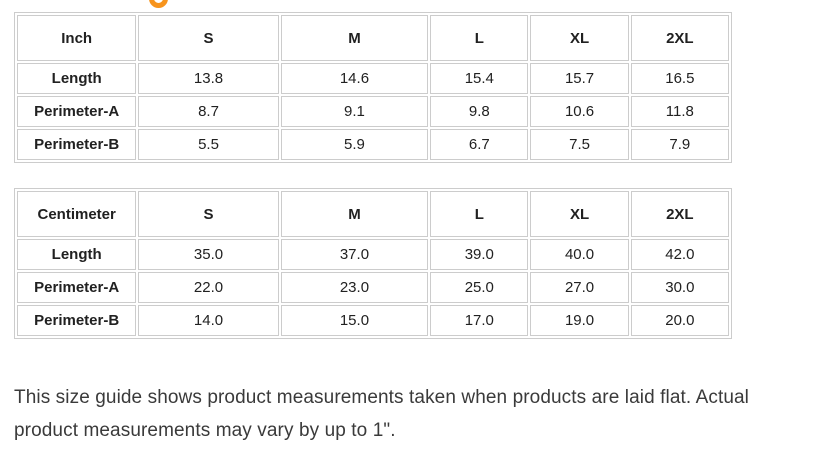 This screenshot has height=453, width=824. What do you see at coordinates (579, 144) in the screenshot?
I see `value-cell: 7.5` at bounding box center [579, 144].